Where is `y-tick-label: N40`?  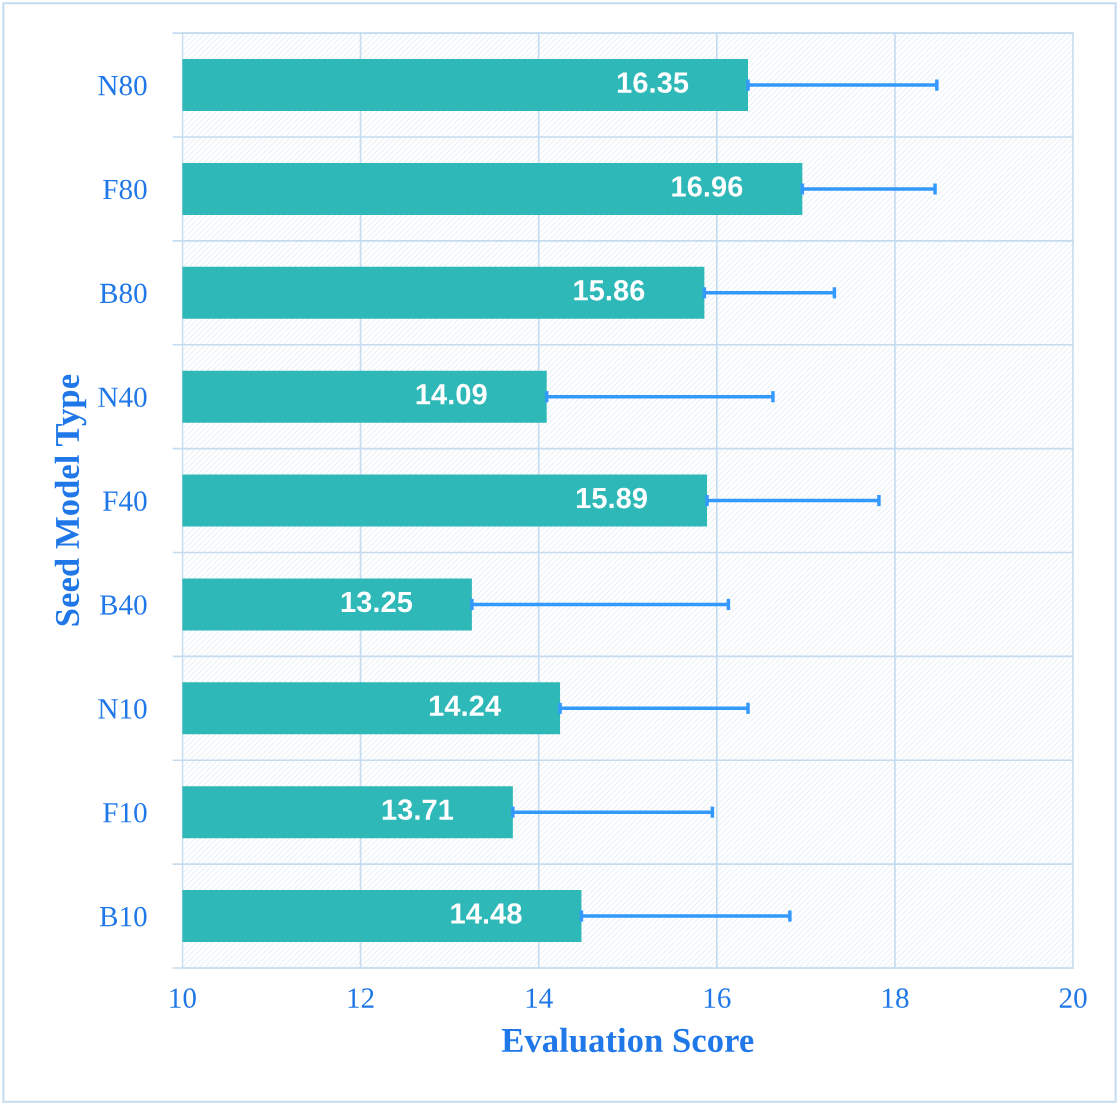
y-tick-label: N40 is located at coordinates (122, 397).